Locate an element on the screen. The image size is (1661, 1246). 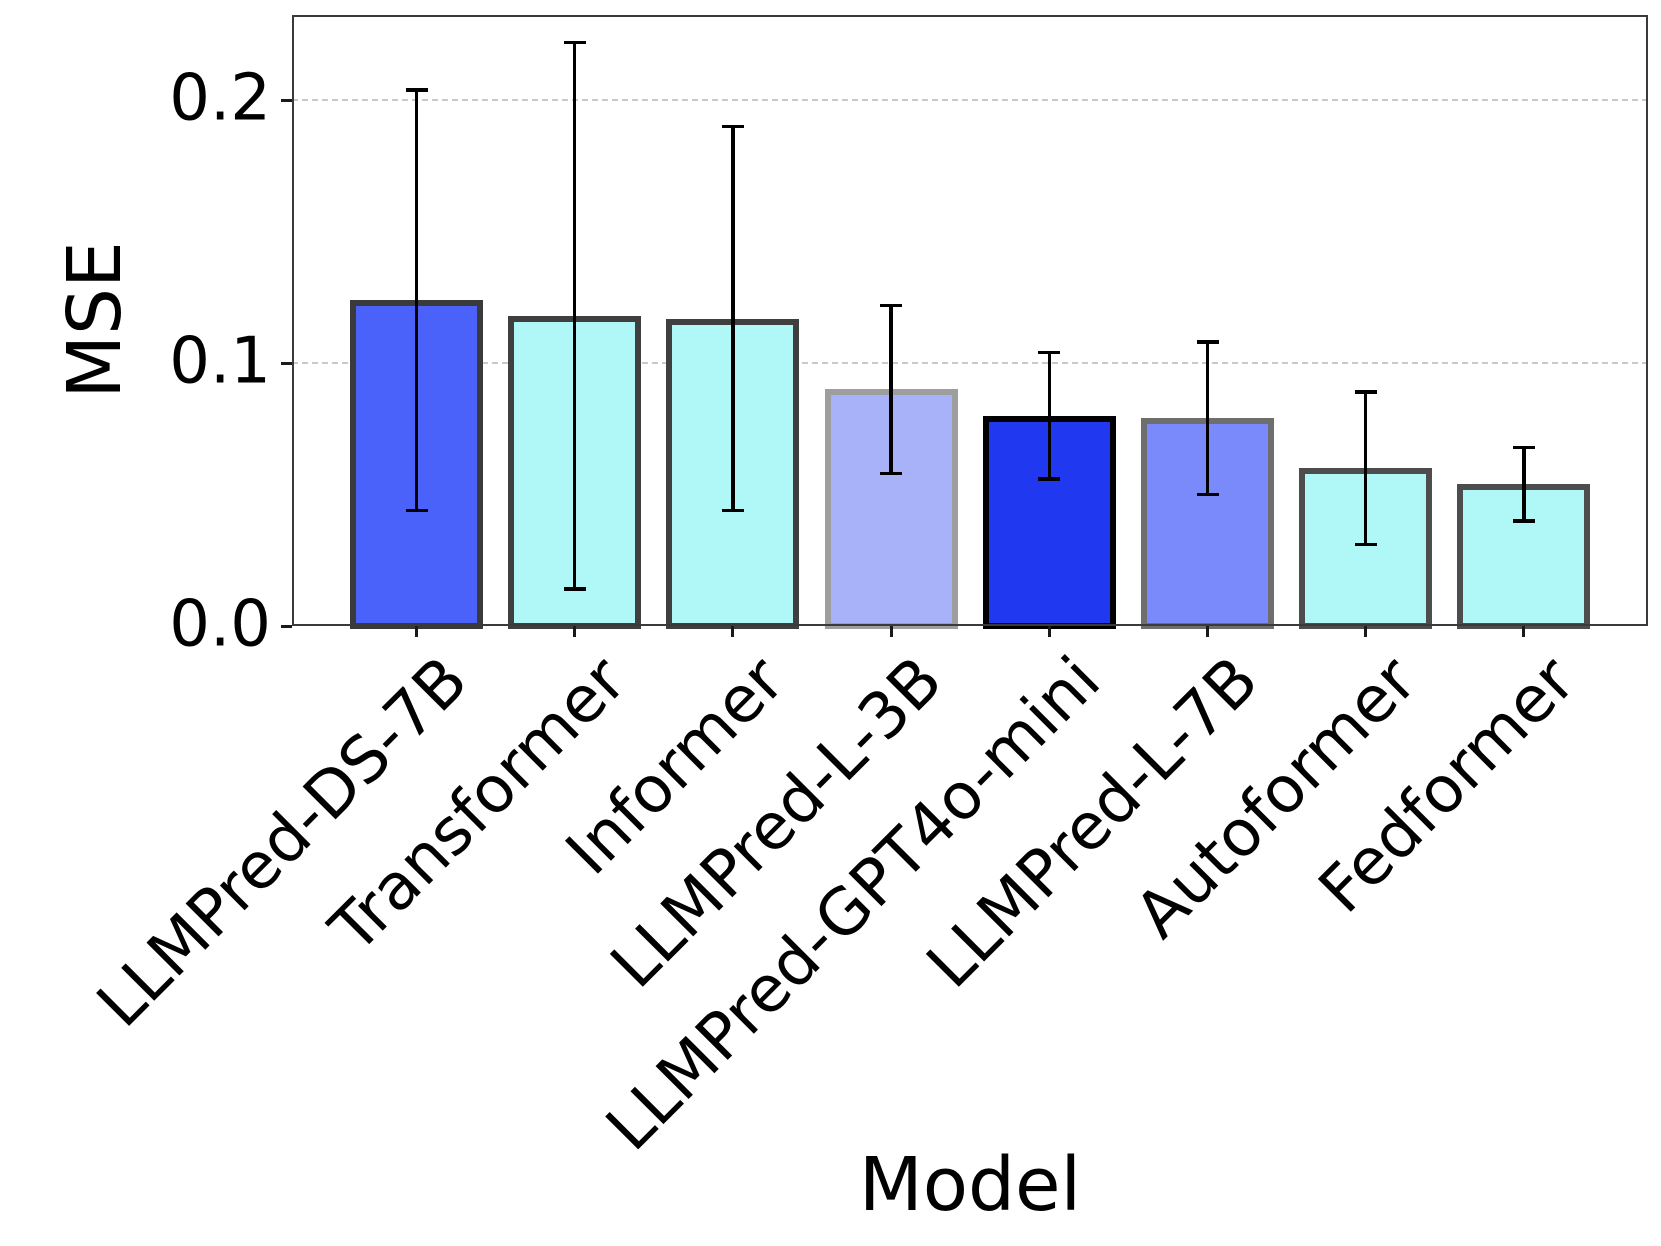
error-cap-low-llmpred-gpt4o-mini is located at coordinates (1049, 479).